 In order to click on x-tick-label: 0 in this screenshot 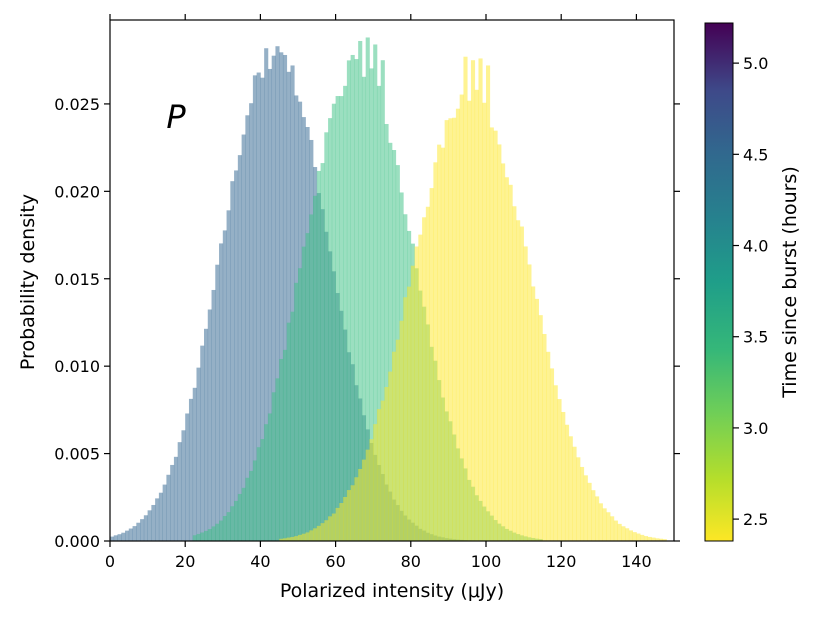, I will do `click(110, 561)`.